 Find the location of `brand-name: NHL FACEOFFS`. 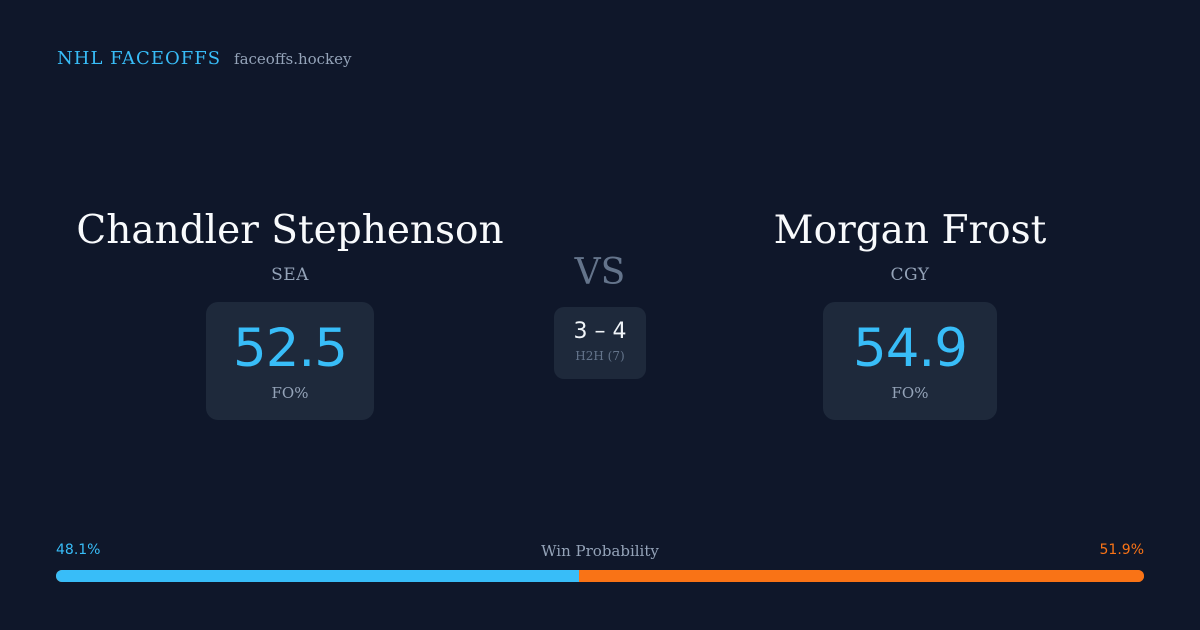

brand-name: NHL FACEOFFS is located at coordinates (139, 58).